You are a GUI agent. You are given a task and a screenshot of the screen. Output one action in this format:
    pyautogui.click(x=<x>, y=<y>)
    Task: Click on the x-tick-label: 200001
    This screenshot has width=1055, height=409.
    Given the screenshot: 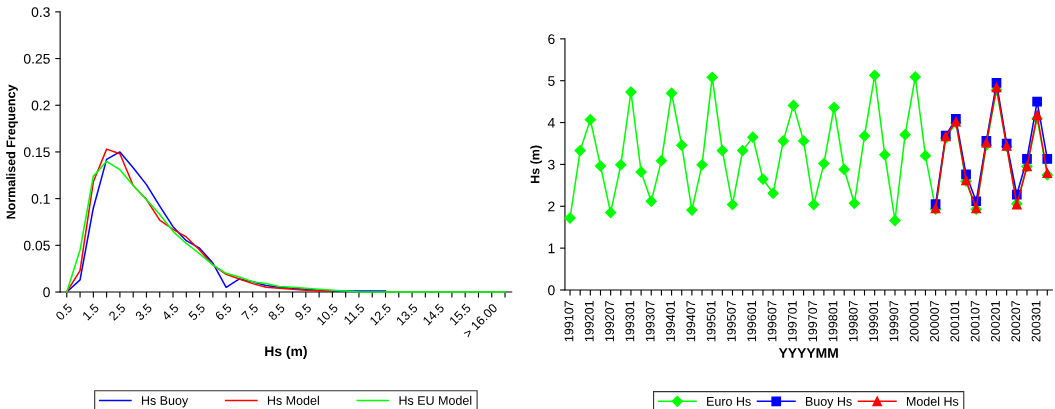 What is the action you would take?
    pyautogui.click(x=914, y=321)
    